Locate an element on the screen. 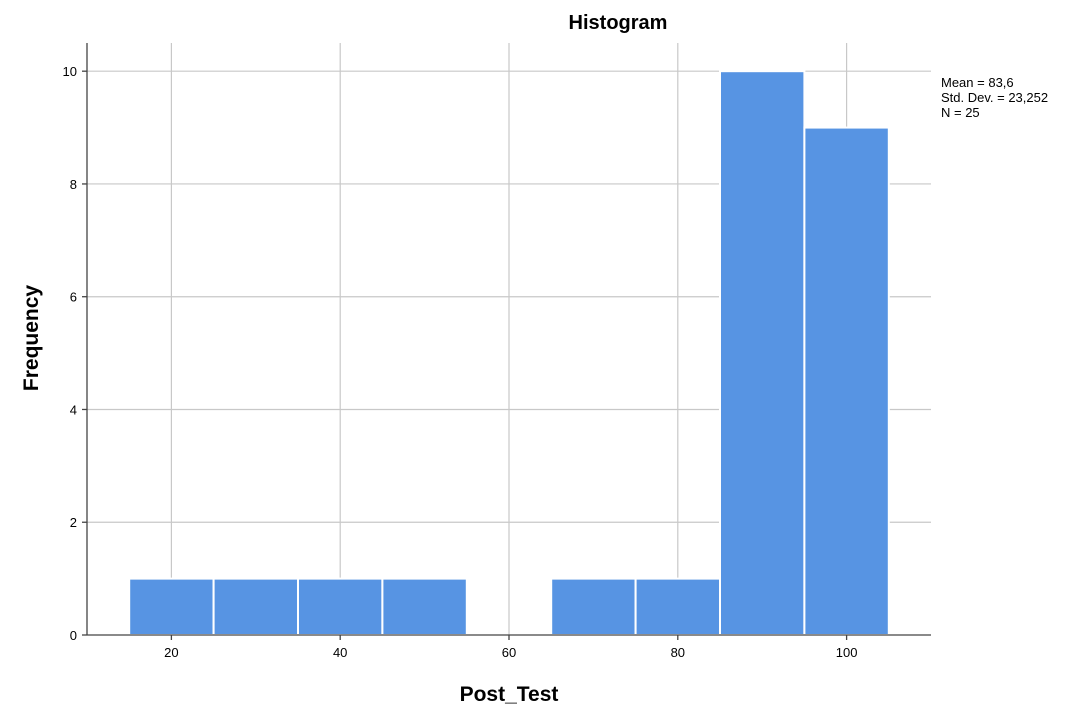  y-tick-label: 8 is located at coordinates (73, 184).